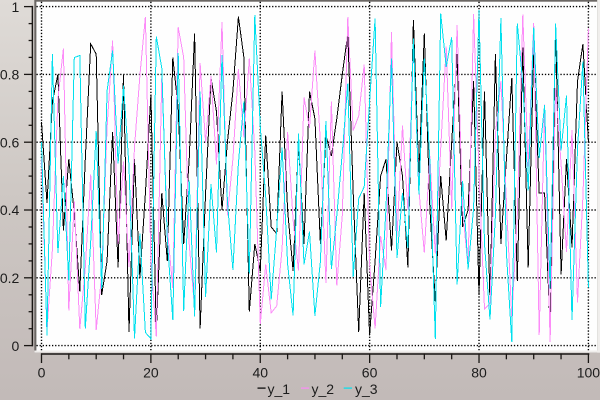 The image size is (600, 405). Describe the element at coordinates (10, 278) in the screenshot. I see `svg-text: 0.2` at that location.